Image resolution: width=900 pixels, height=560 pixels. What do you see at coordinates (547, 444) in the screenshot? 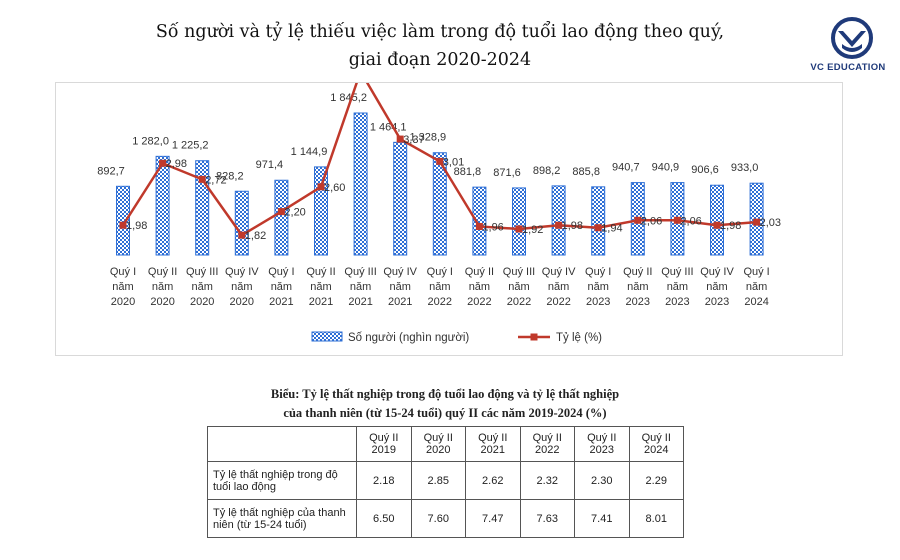
I see `table-header-cell: Quý II 2022` at bounding box center [547, 444].